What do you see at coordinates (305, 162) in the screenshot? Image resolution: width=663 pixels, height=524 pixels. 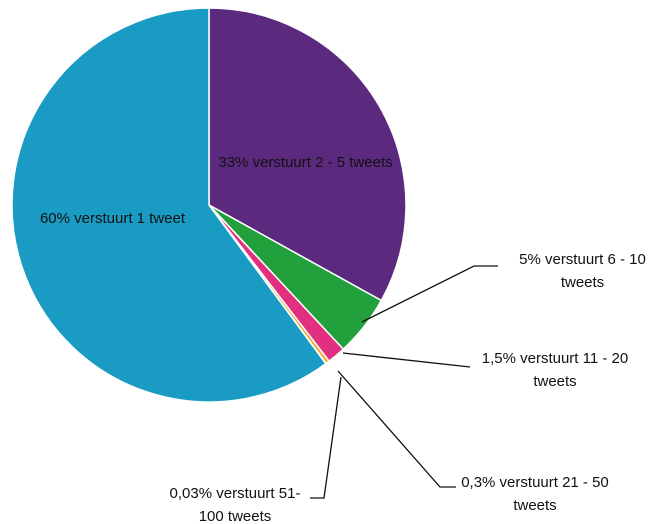 I see `slice-label: 33% verstuurt 2 - 5 tweets` at bounding box center [305, 162].